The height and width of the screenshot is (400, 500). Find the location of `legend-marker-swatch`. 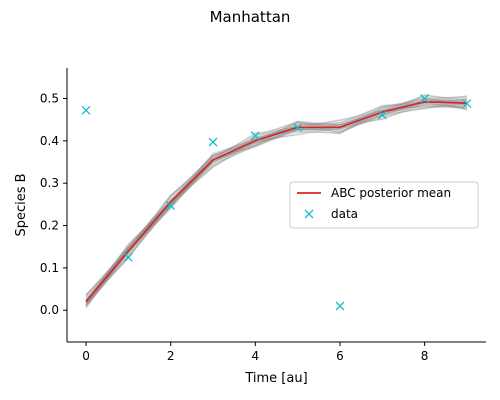

legend-marker-swatch is located at coordinates (309, 214).